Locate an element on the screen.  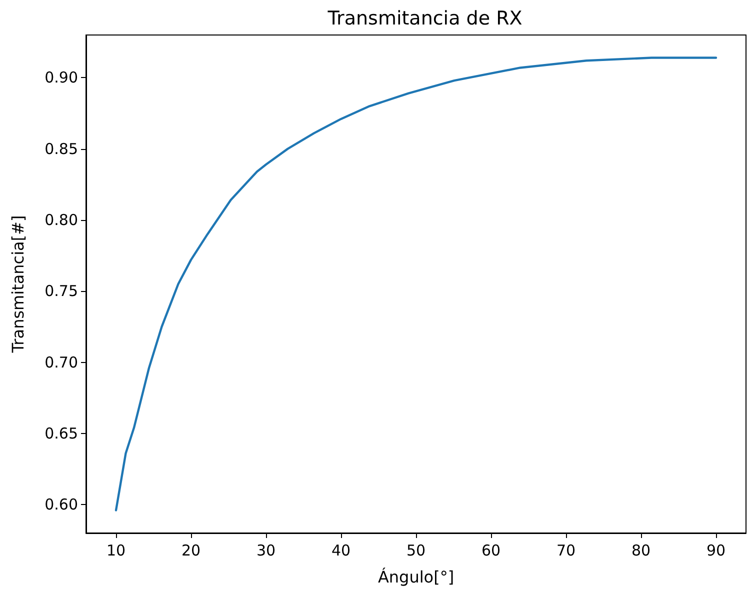
x-tick-label: 90 is located at coordinates (716, 551).